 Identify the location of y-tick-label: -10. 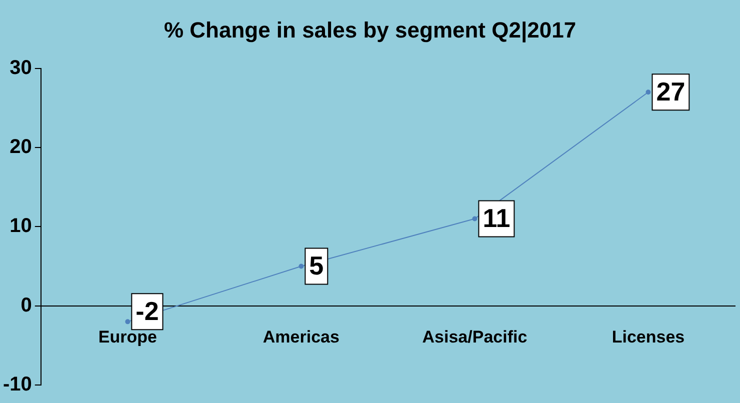
(17, 385).